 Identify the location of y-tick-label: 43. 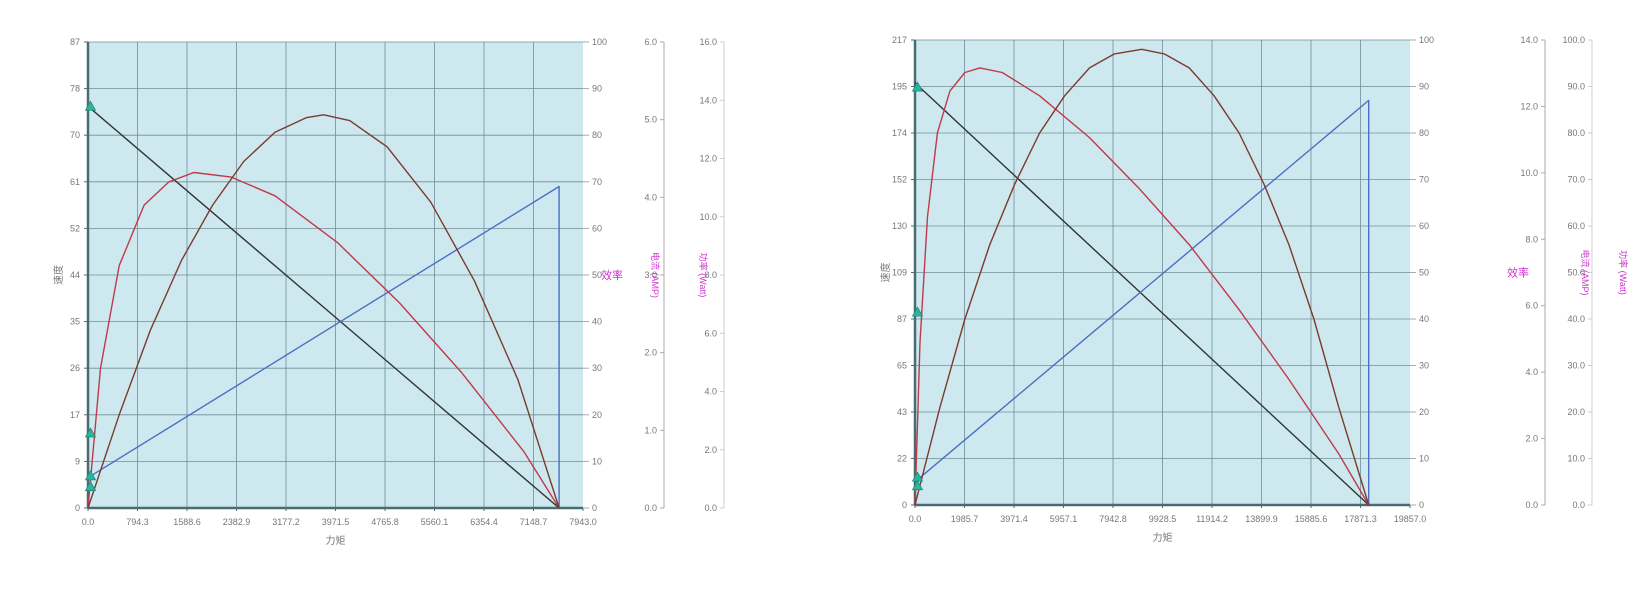
(902, 412).